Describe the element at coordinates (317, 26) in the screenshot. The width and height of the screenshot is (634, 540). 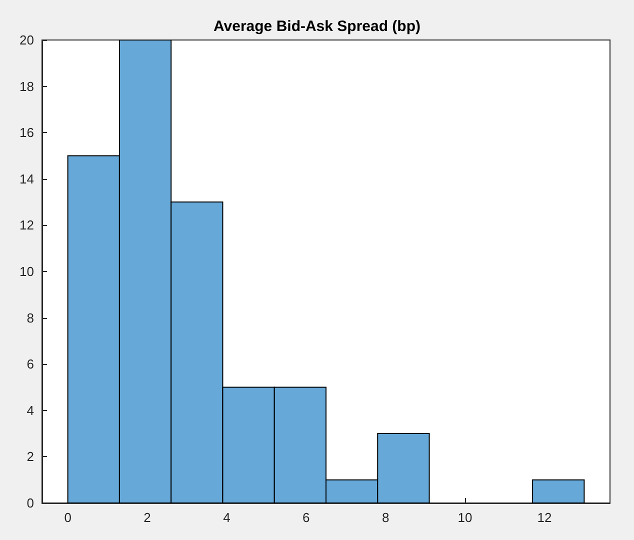
I see `chart-title: Average Bid-Ask Spread (bp)` at that location.